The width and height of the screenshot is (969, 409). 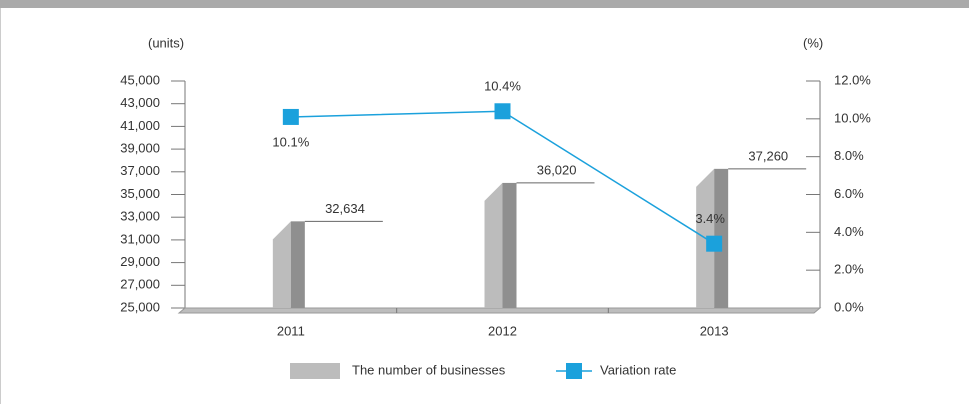 What do you see at coordinates (140, 125) in the screenshot?
I see `y-tick-label: 41,000` at bounding box center [140, 125].